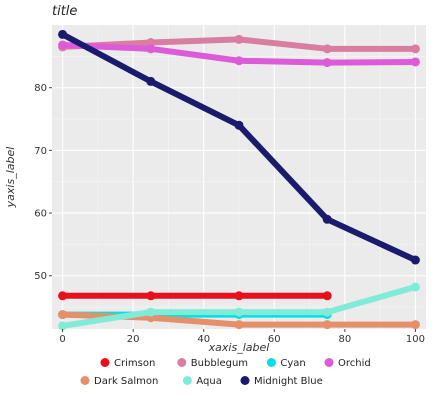 This screenshot has width=435, height=400. Describe the element at coordinates (292, 363) in the screenshot. I see `legend-label: Cyan` at that location.